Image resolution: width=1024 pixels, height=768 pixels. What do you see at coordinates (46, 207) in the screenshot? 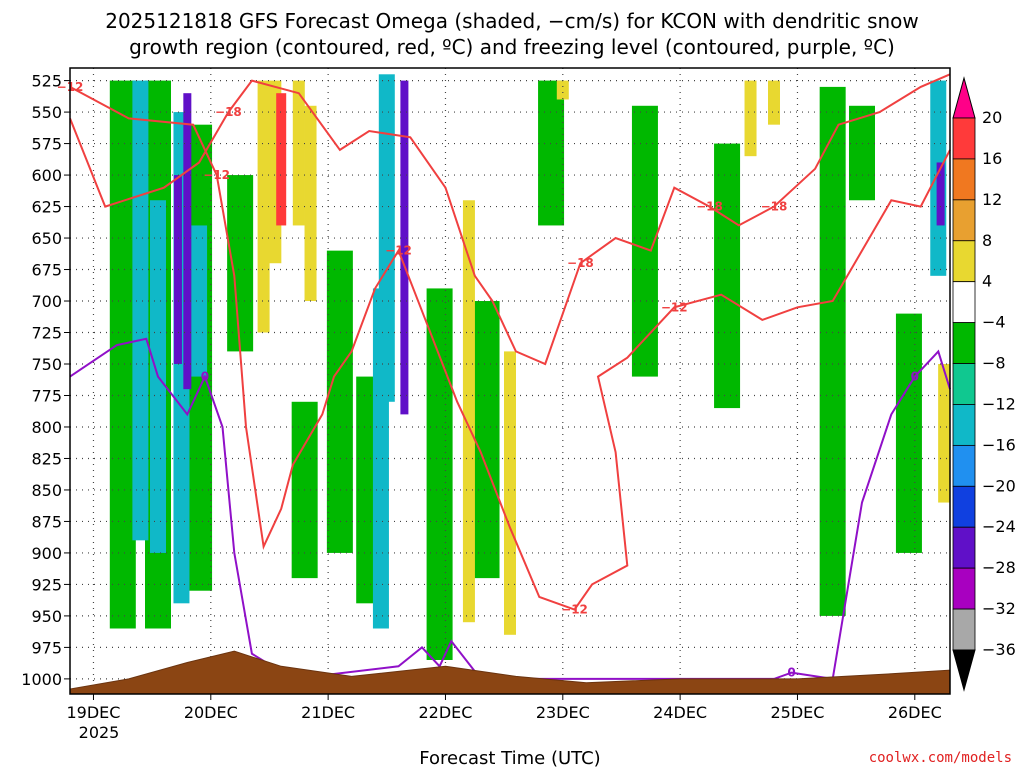
I see `y-tick-label: 625` at bounding box center [46, 207].